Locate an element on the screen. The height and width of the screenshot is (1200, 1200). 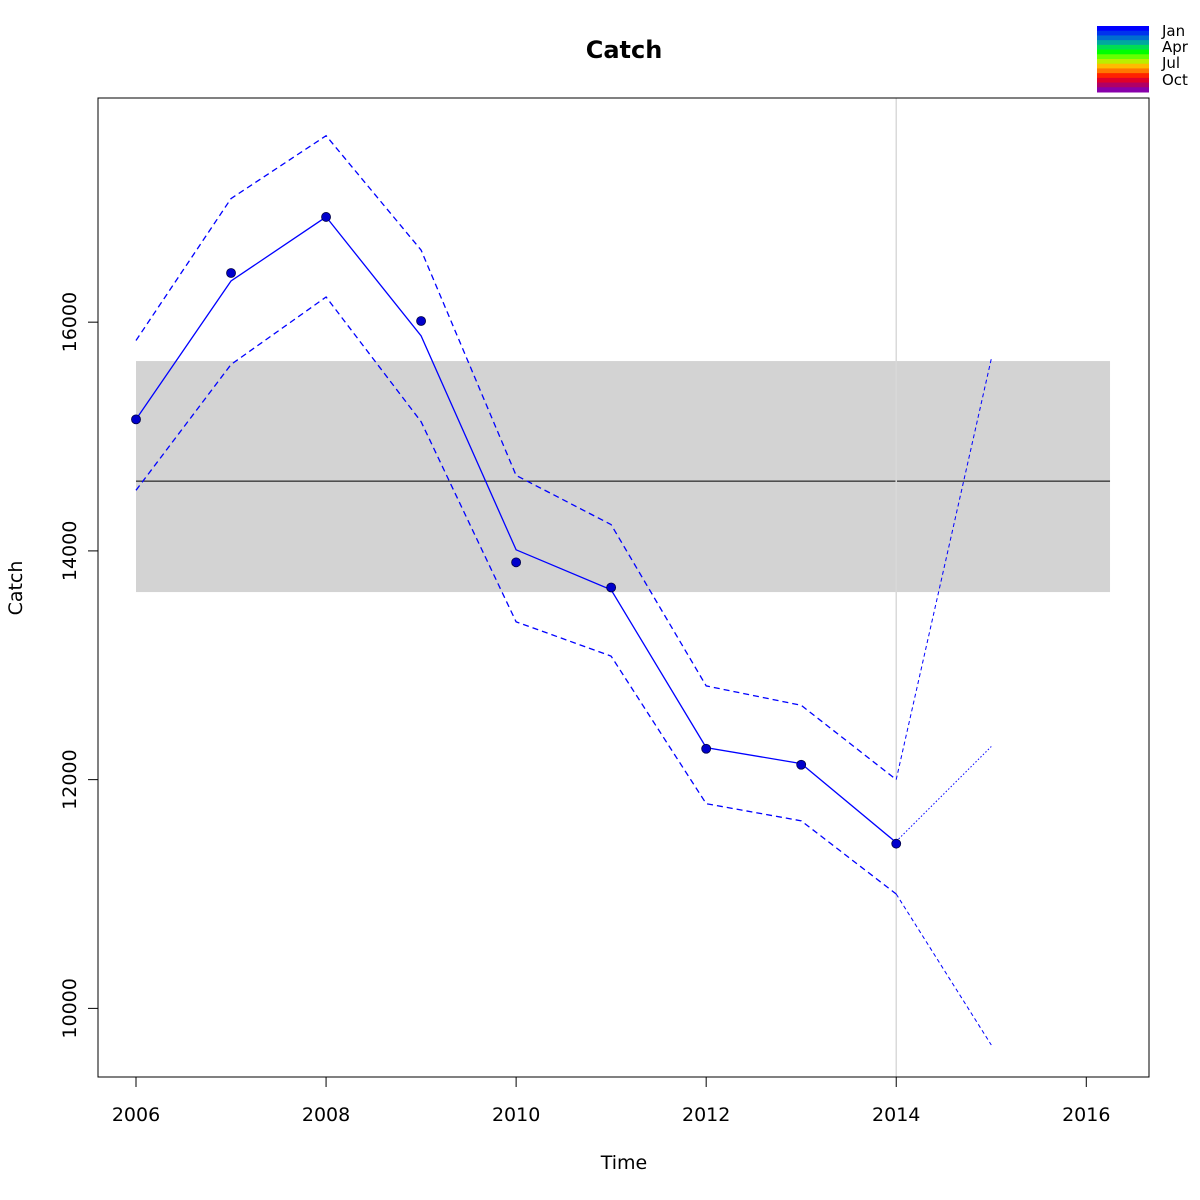
x-tick-label: 2006 is located at coordinates (136, 1115).